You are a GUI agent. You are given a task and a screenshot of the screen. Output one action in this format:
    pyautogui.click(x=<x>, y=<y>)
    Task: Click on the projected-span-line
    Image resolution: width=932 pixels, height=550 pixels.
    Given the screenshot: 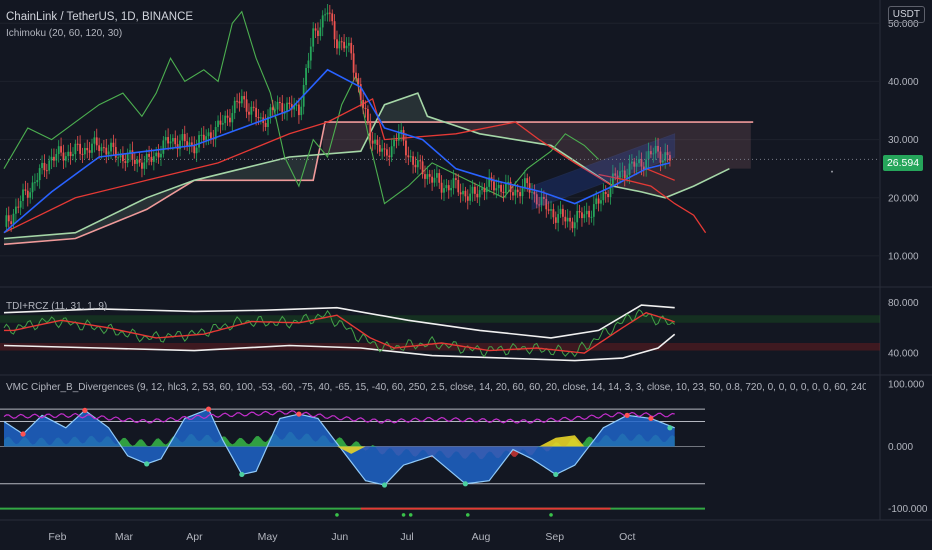 What is the action you would take?
    pyautogui.click(x=652, y=203)
    